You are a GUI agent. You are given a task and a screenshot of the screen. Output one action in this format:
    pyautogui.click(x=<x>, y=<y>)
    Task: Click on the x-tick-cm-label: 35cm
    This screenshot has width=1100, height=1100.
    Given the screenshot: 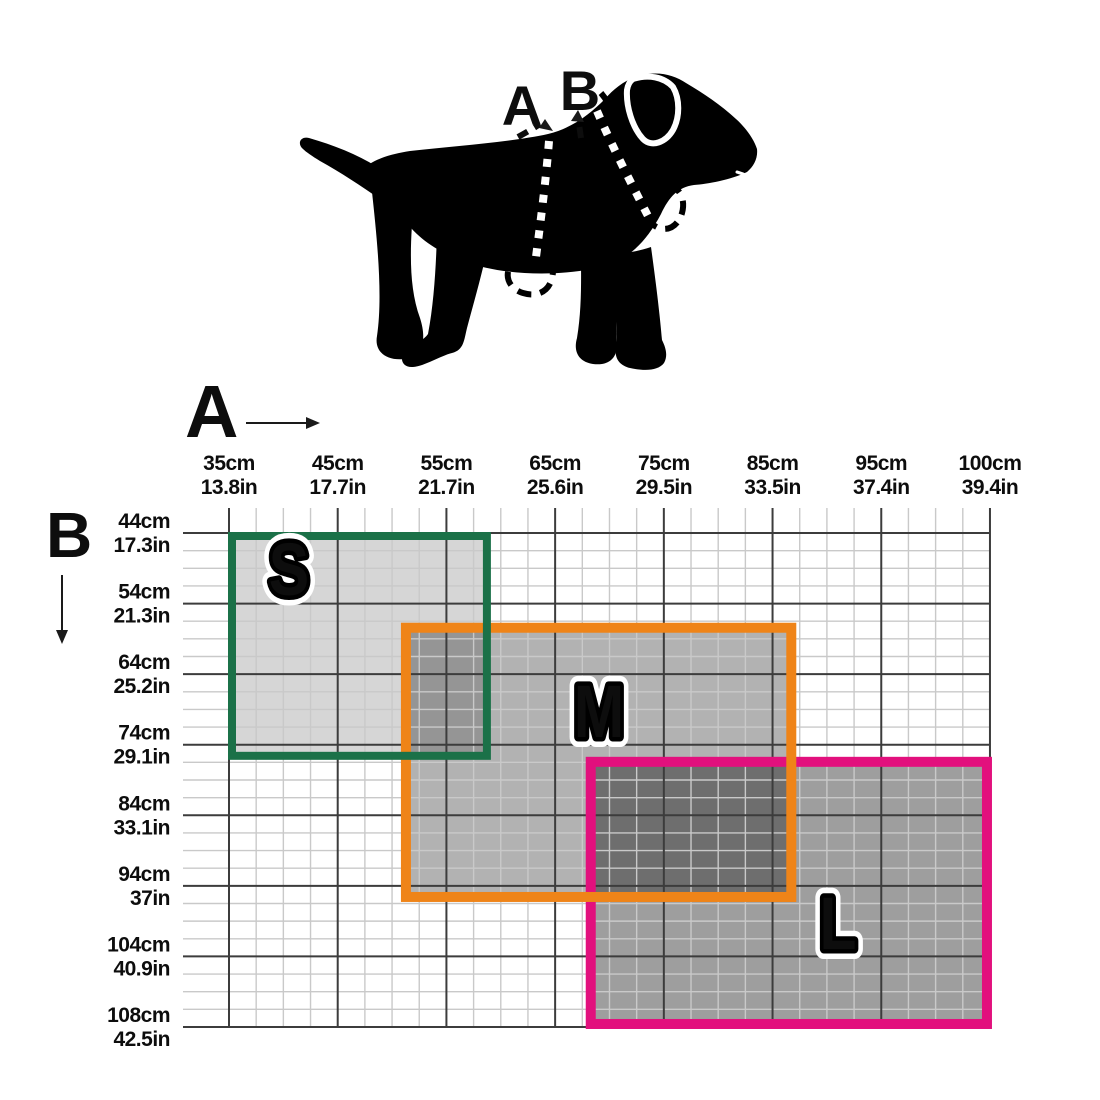 What is the action you would take?
    pyautogui.click(x=229, y=463)
    